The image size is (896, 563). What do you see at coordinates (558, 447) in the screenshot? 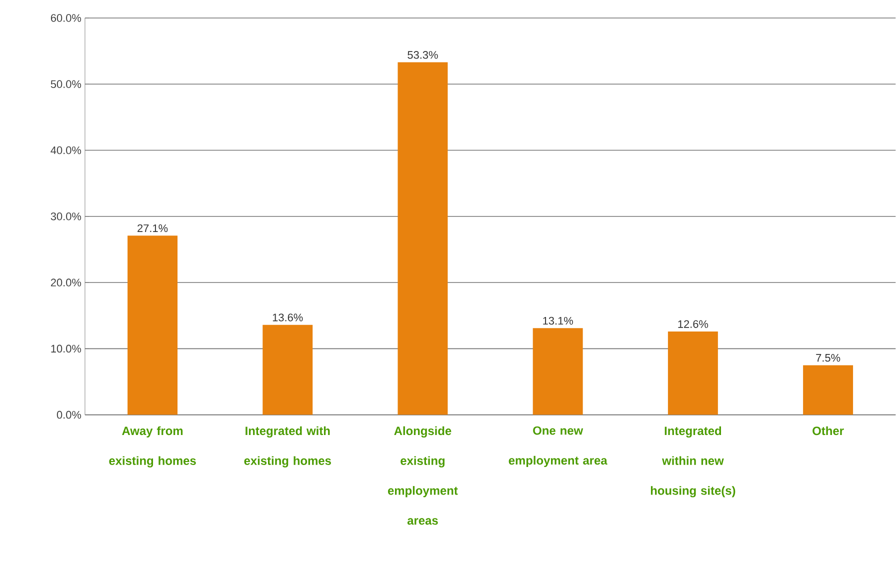
I see `category-label: One new employment area` at bounding box center [558, 447].